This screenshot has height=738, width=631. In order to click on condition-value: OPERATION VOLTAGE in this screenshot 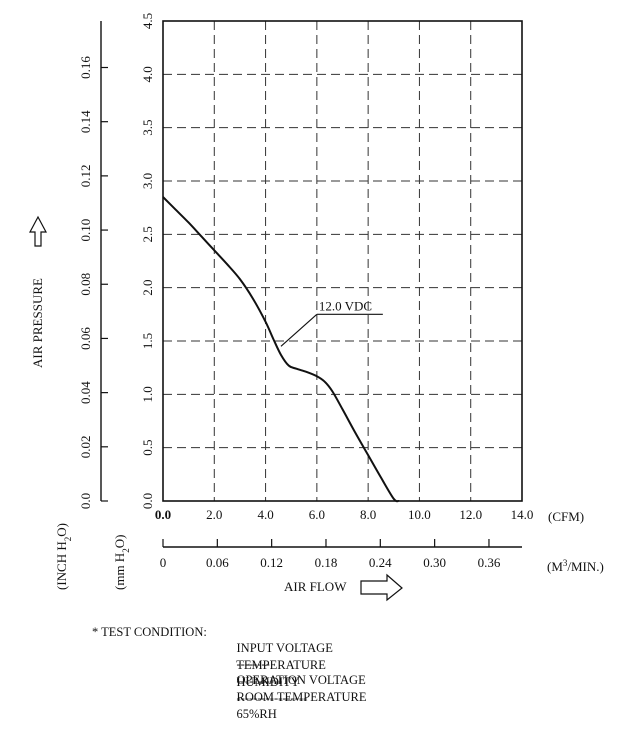, I will do `click(301, 680)`.